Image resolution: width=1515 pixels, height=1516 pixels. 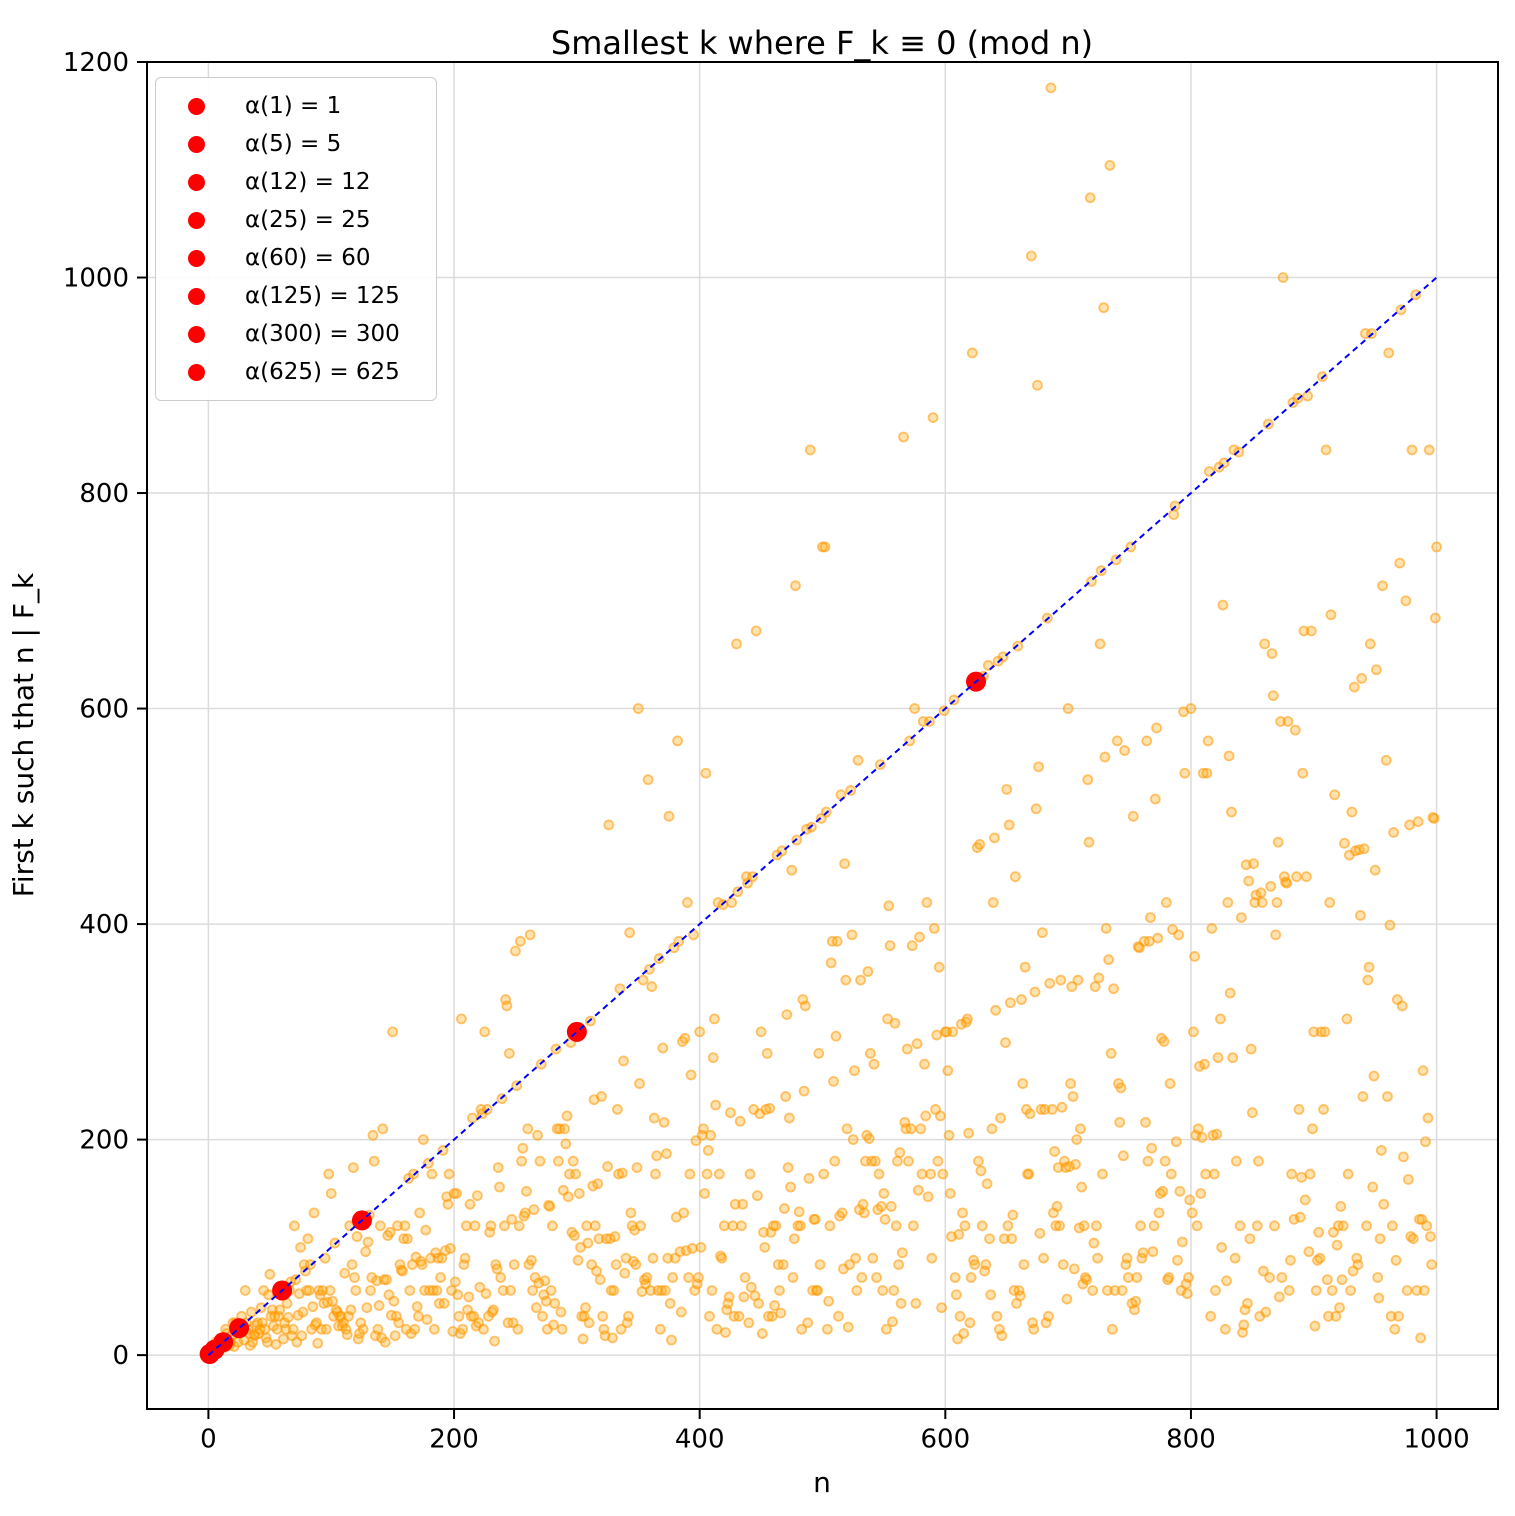 What do you see at coordinates (293, 144) in the screenshot?
I see `legend-label: α(5) = 5` at bounding box center [293, 144].